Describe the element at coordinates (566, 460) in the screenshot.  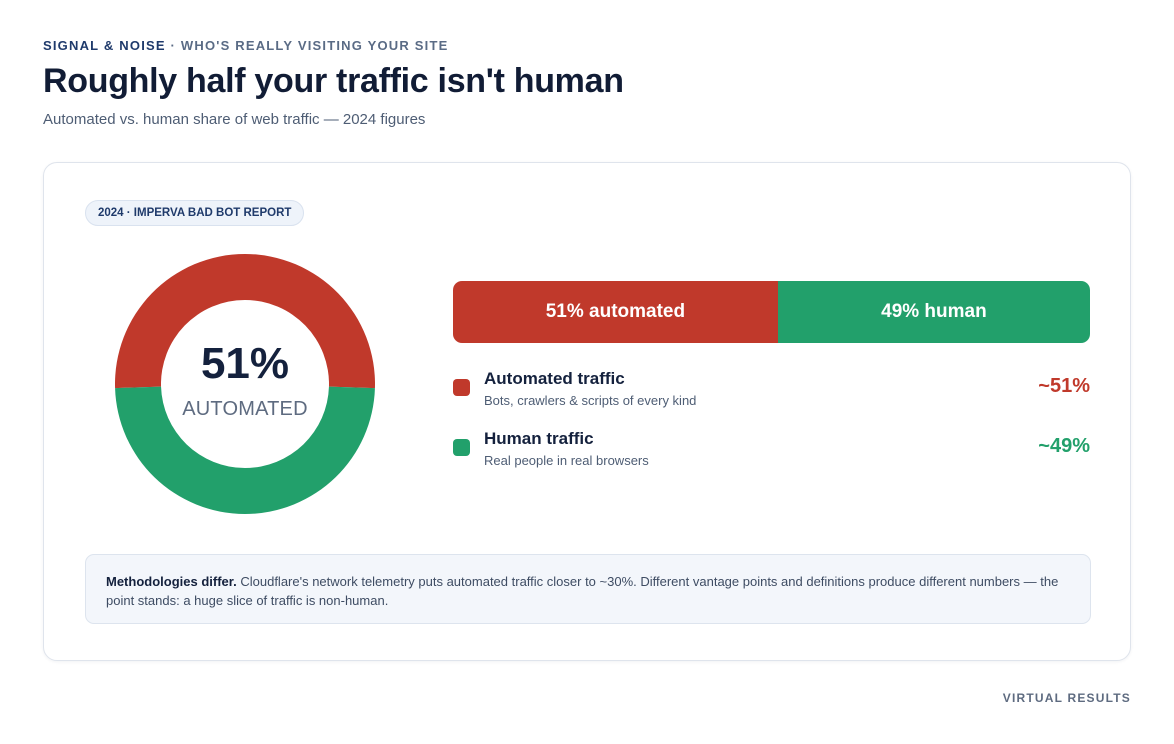
I see `legend-subtitle: Real people in real browsers` at that location.